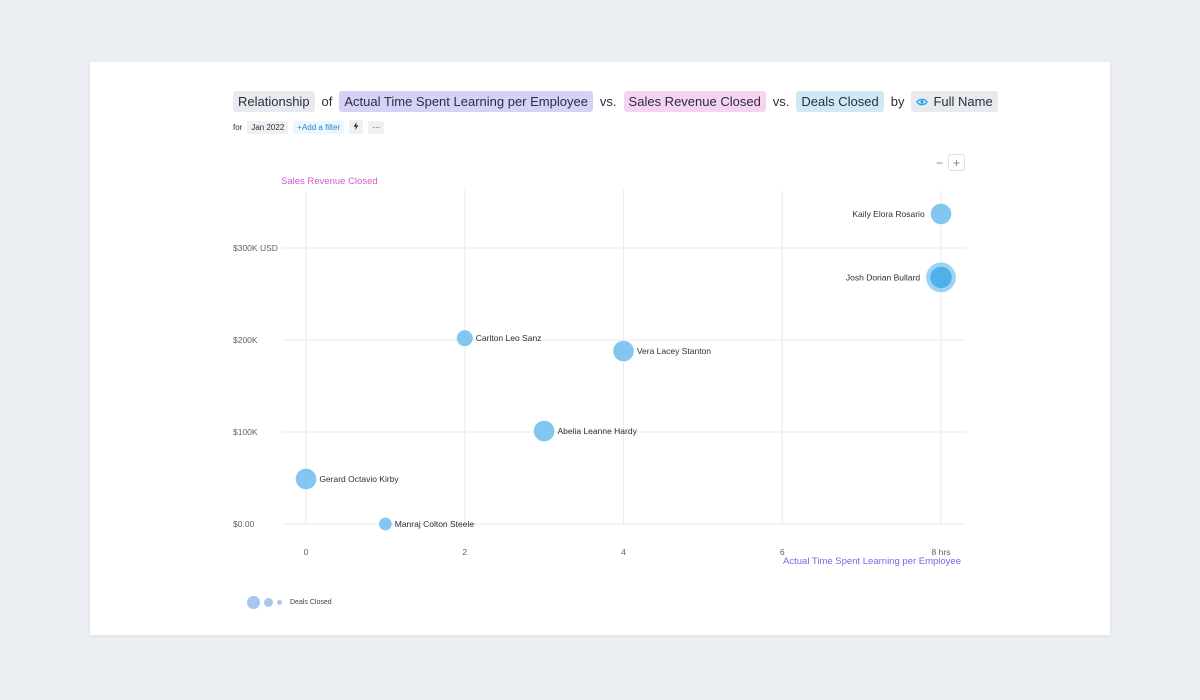 Image resolution: width=1200 pixels, height=700 pixels. Describe the element at coordinates (694, 101) in the screenshot. I see `metric-y-pill: Sales Revenue Closed` at that location.